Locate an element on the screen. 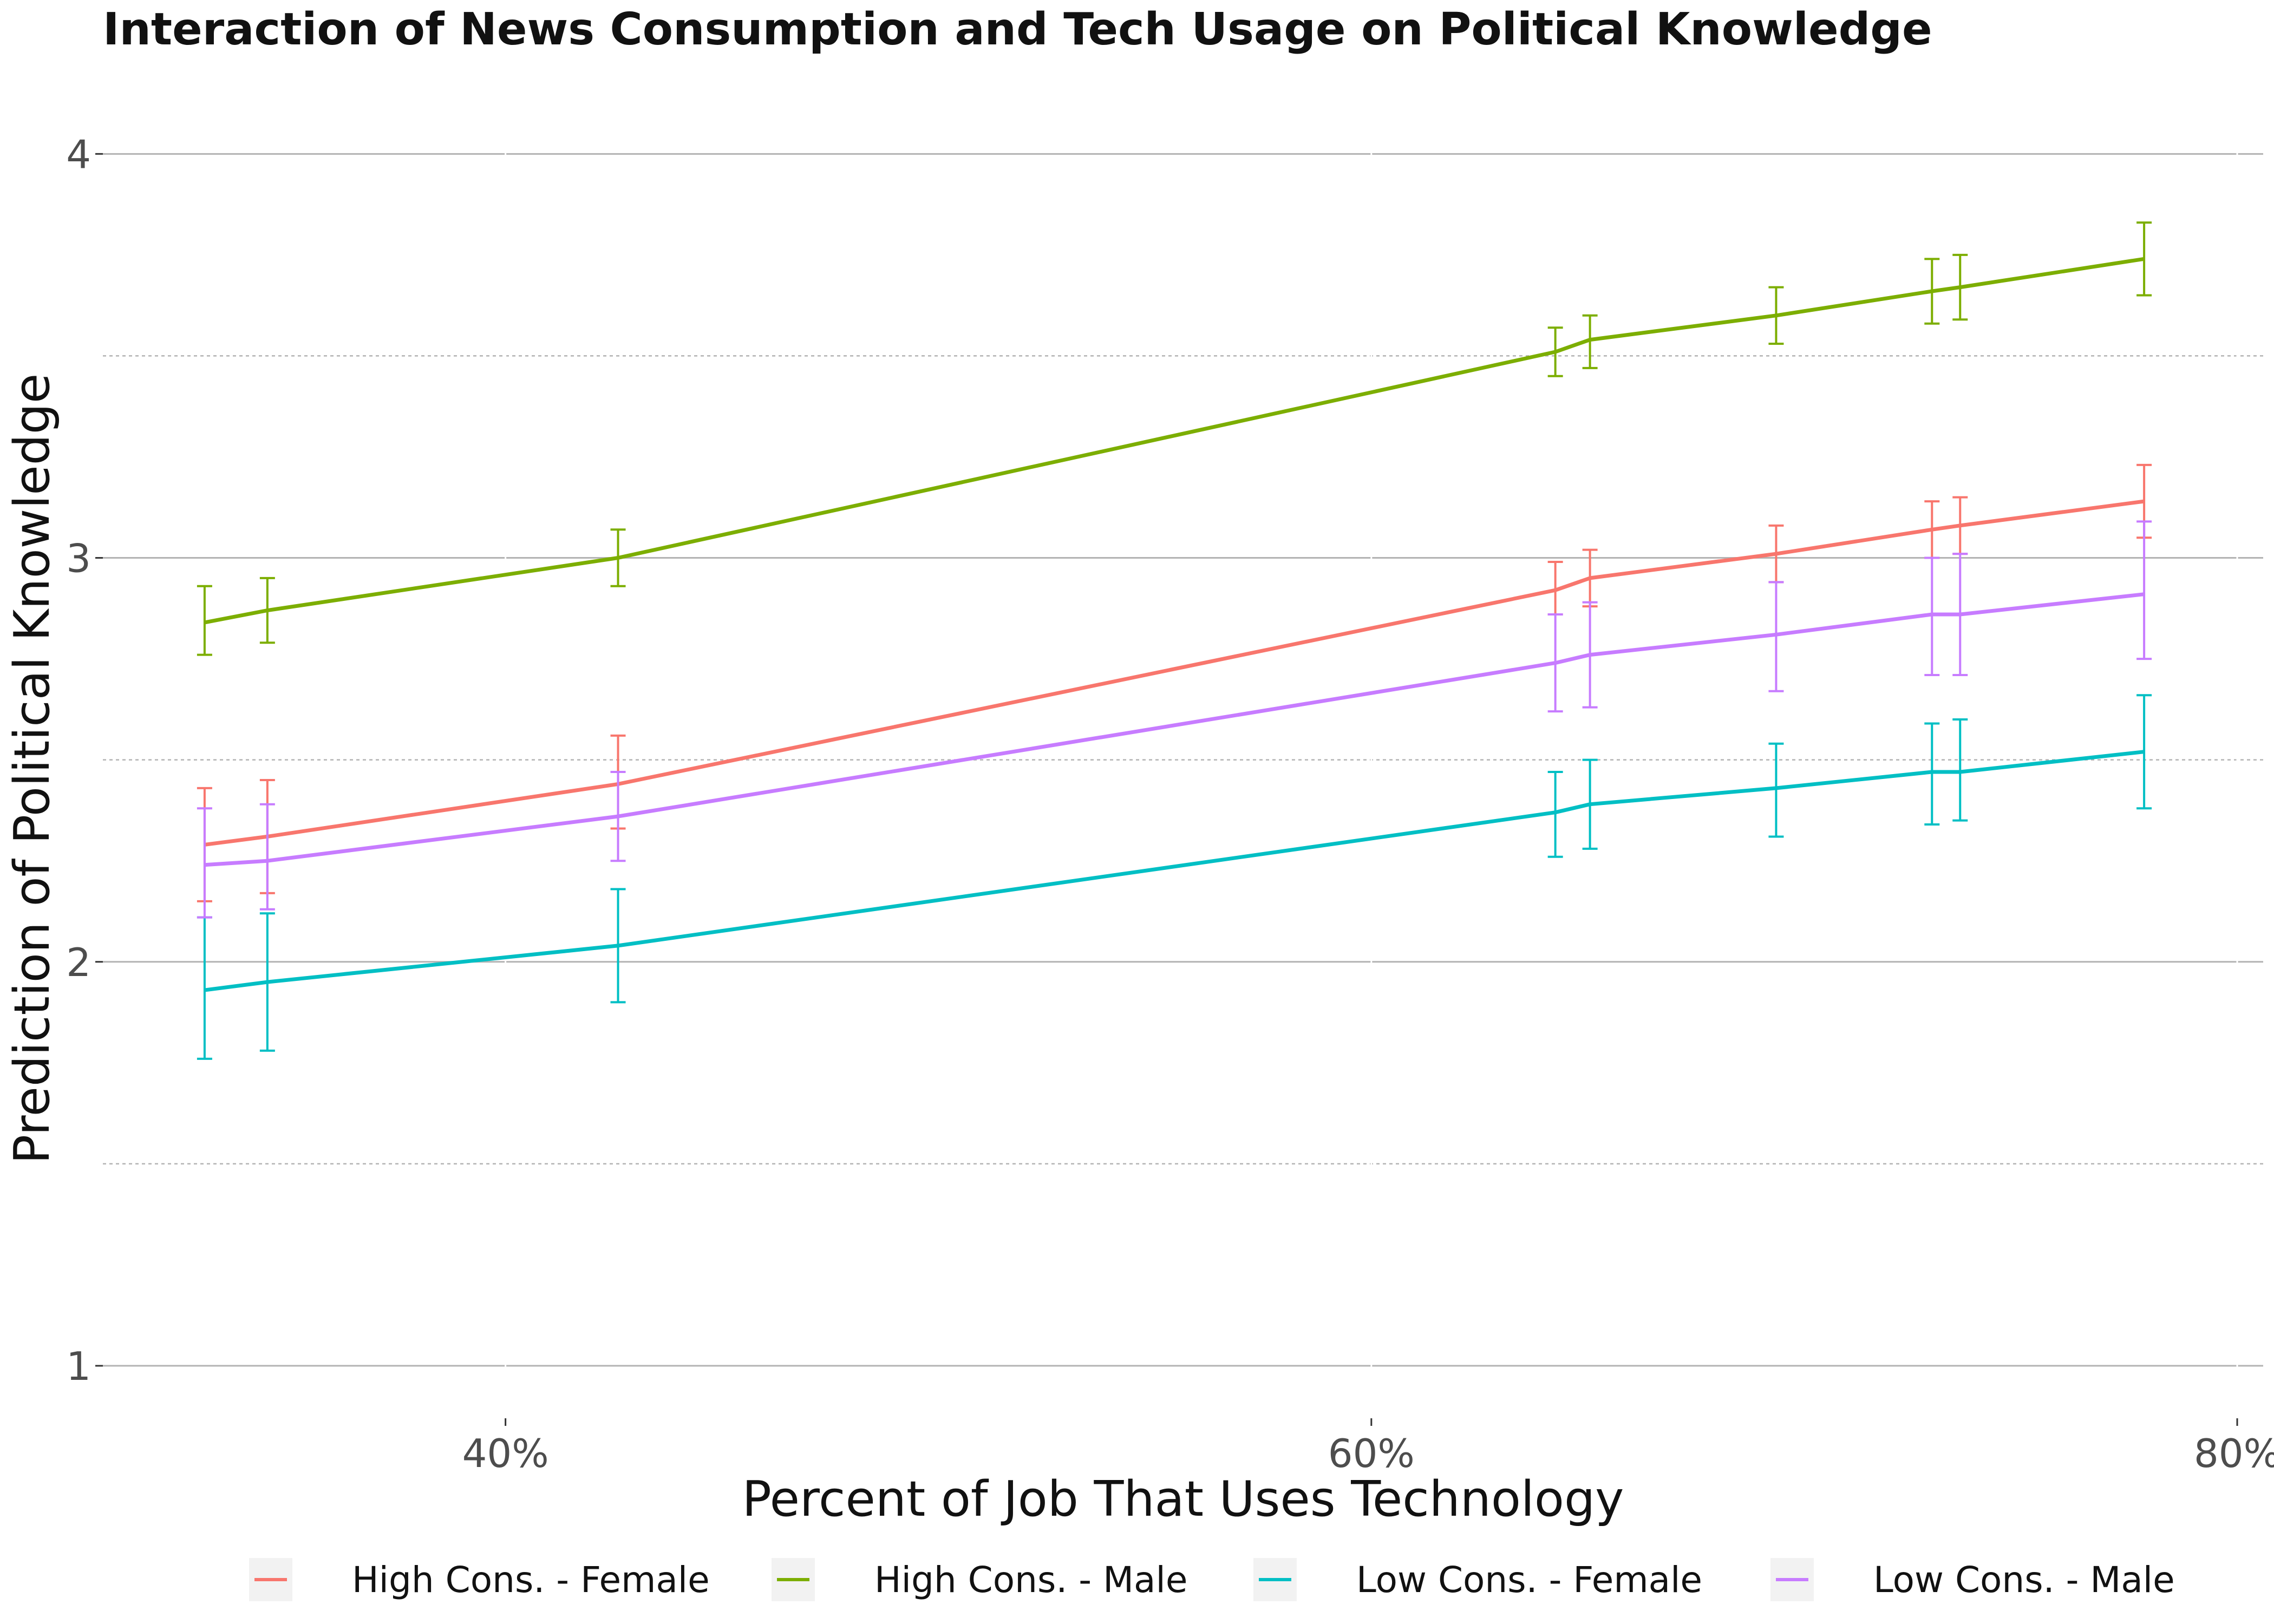 This screenshot has height=1624, width=2274. x-axis-ticks: 40% 60% 80% is located at coordinates (1368, 1447).